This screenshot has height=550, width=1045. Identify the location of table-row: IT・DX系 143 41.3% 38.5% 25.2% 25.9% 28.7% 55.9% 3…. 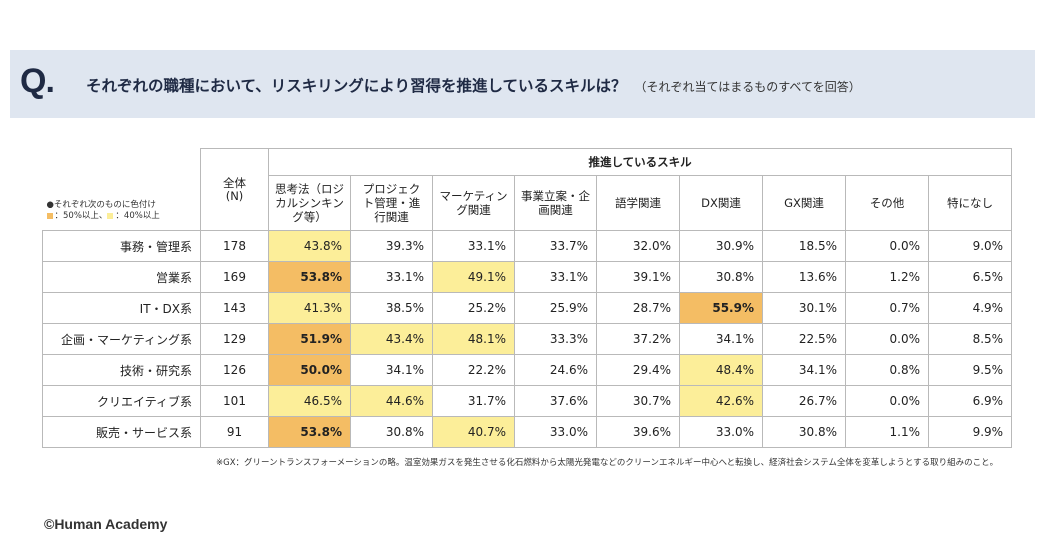
(527, 308).